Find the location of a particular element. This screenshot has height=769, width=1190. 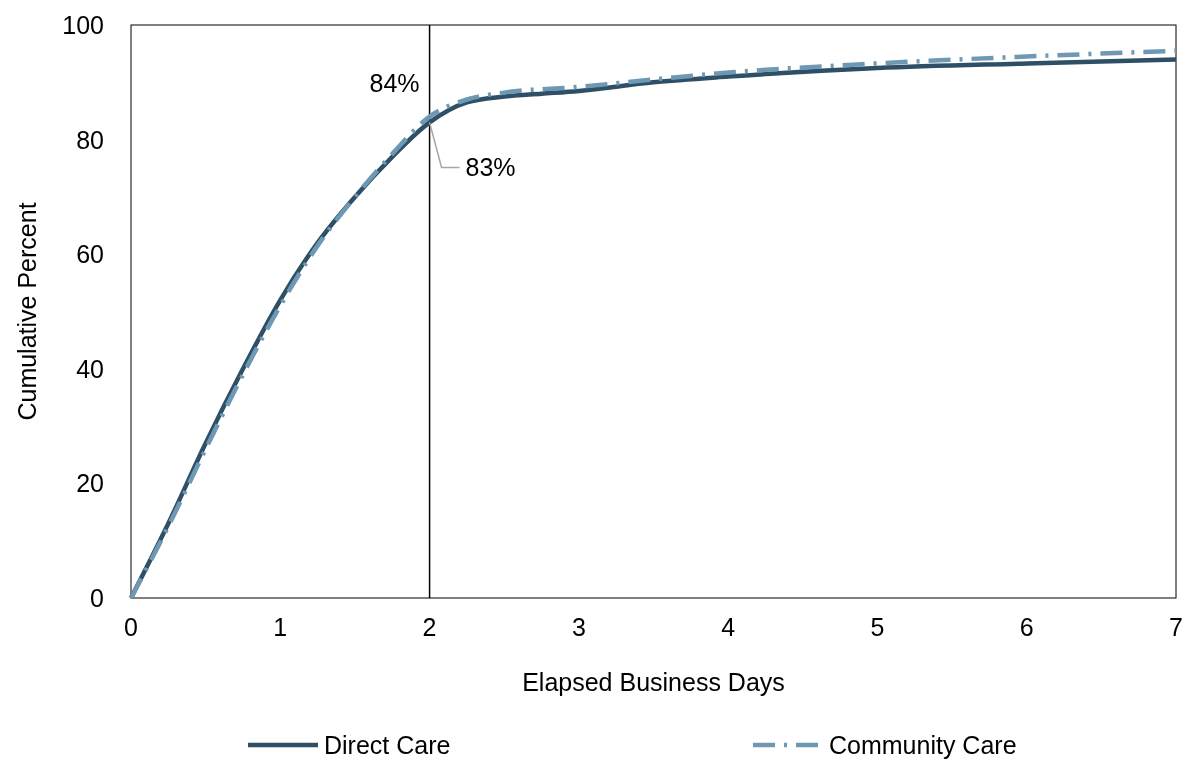

annotation: 84% is located at coordinates (394, 82).